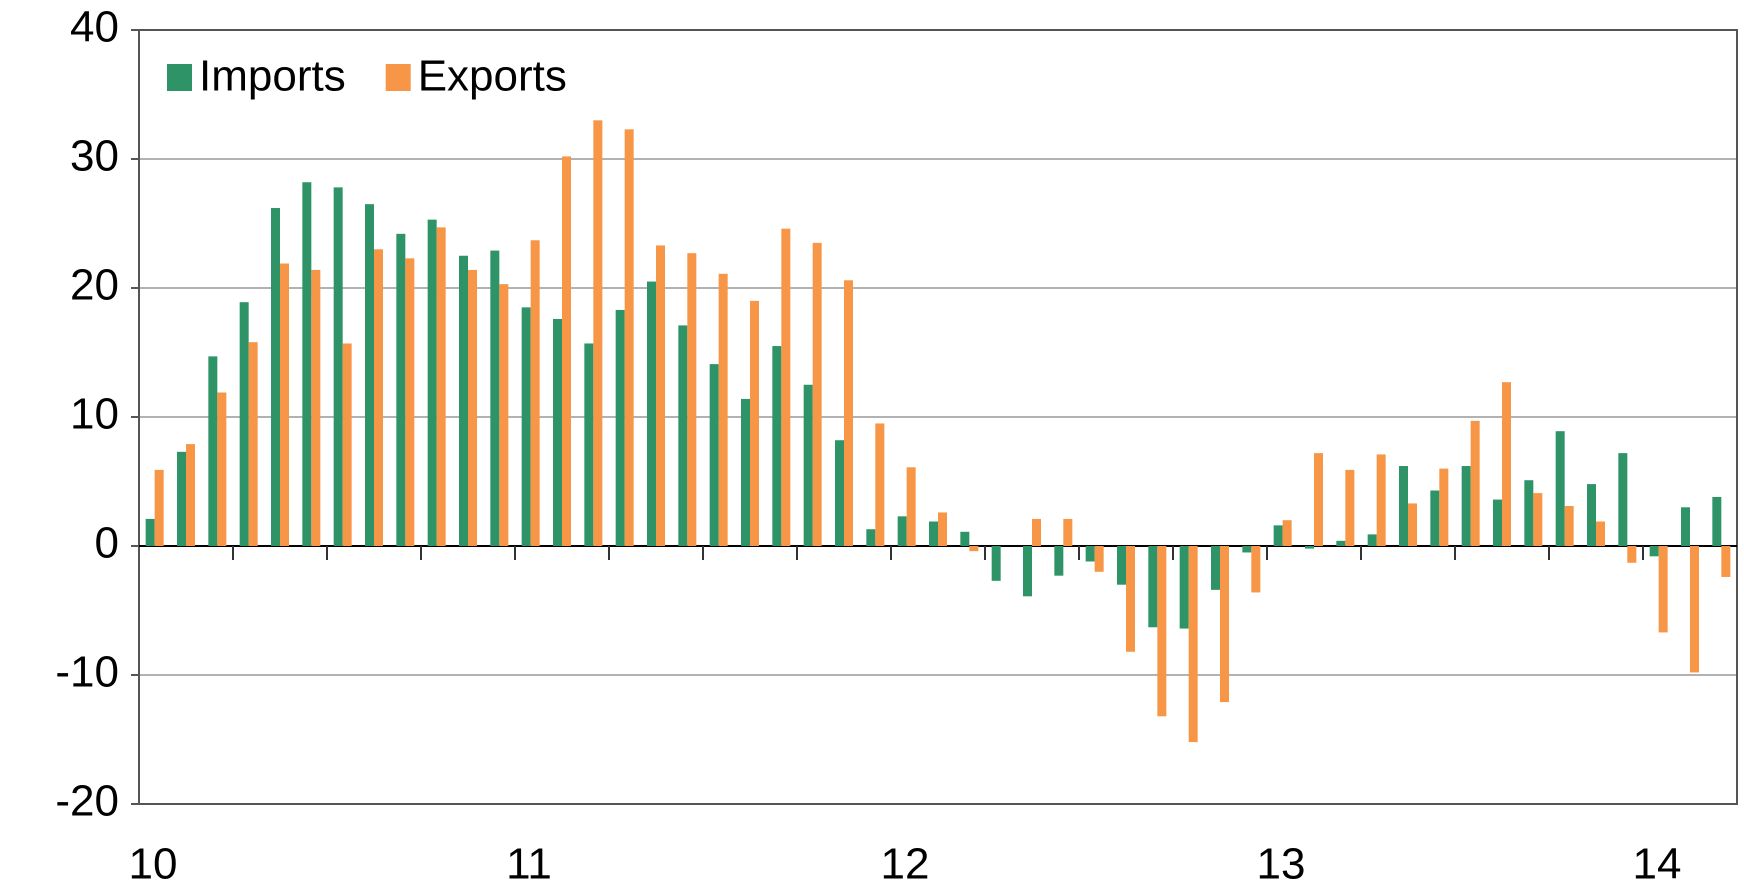  What do you see at coordinates (107, 543) in the screenshot?
I see `y-tick-label: 0` at bounding box center [107, 543].